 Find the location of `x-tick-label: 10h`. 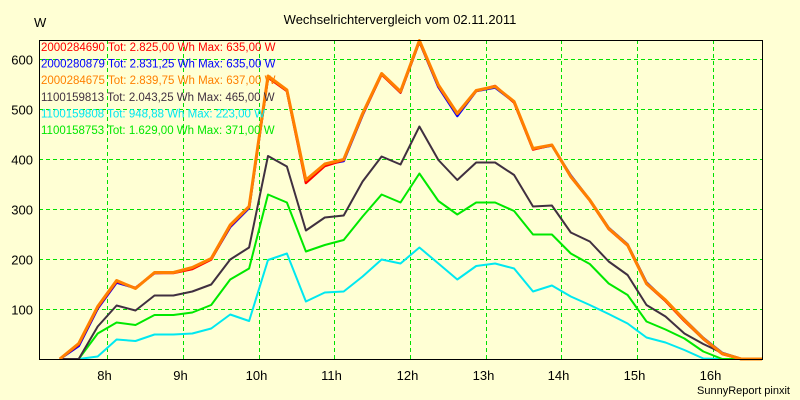

x-tick-label: 10h is located at coordinates (257, 375).